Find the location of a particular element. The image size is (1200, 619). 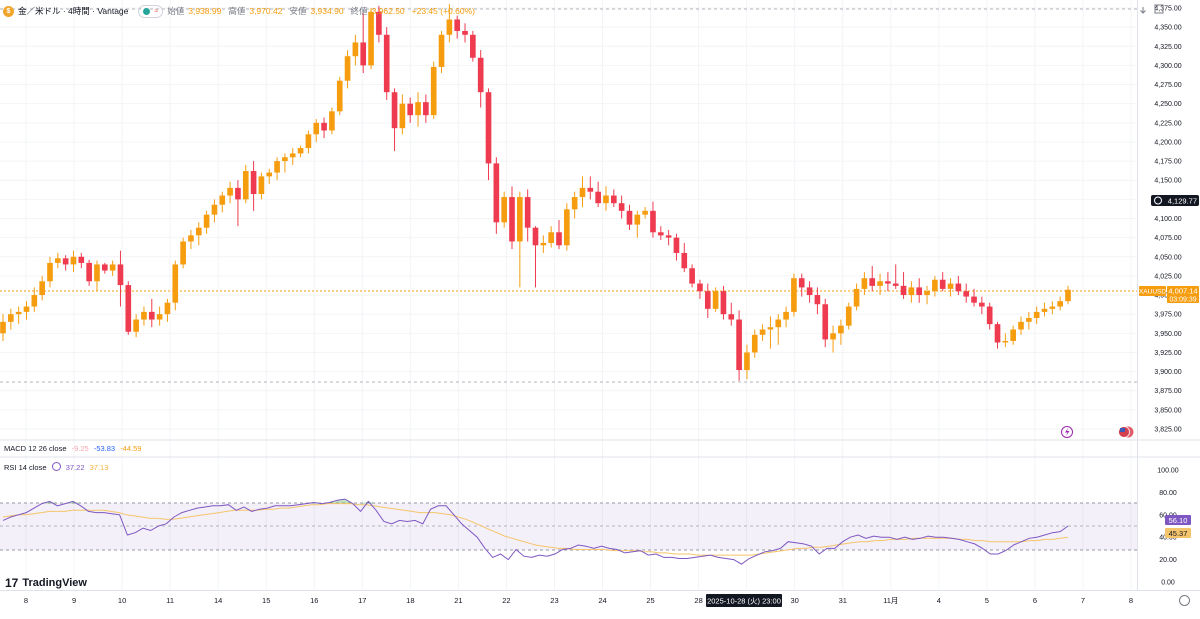

time-tick-label: 16 is located at coordinates (314, 600).